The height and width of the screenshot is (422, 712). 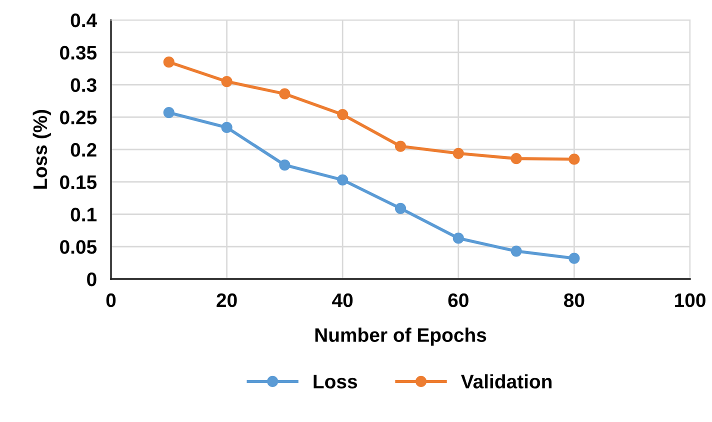 What do you see at coordinates (83, 85) in the screenshot?
I see `y-tick-label: 0.3` at bounding box center [83, 85].